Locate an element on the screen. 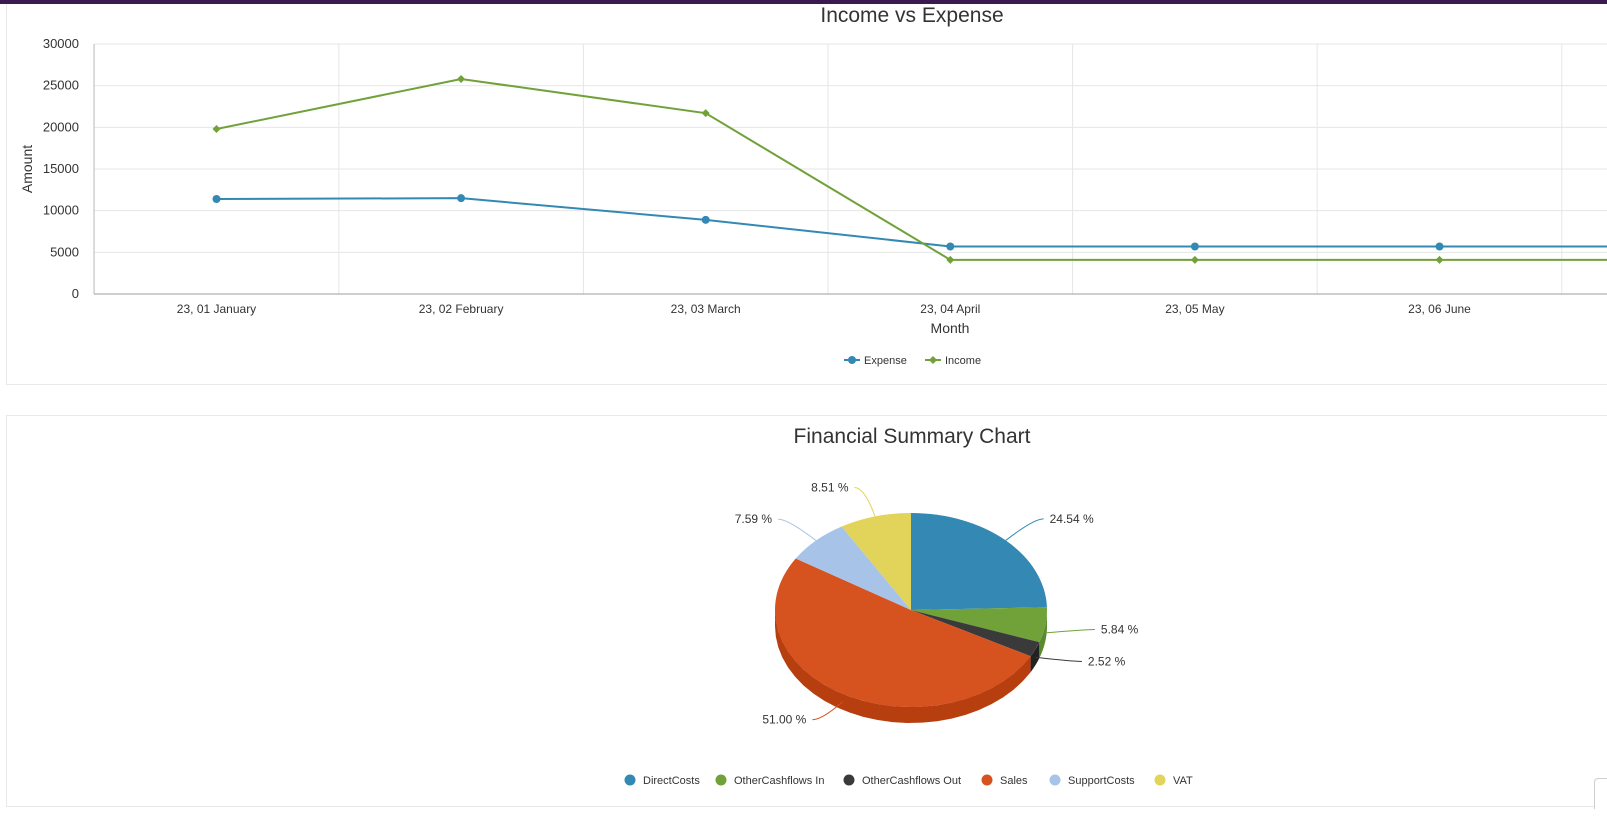  x-tick-label: 23, 03 March is located at coordinates (706, 309).